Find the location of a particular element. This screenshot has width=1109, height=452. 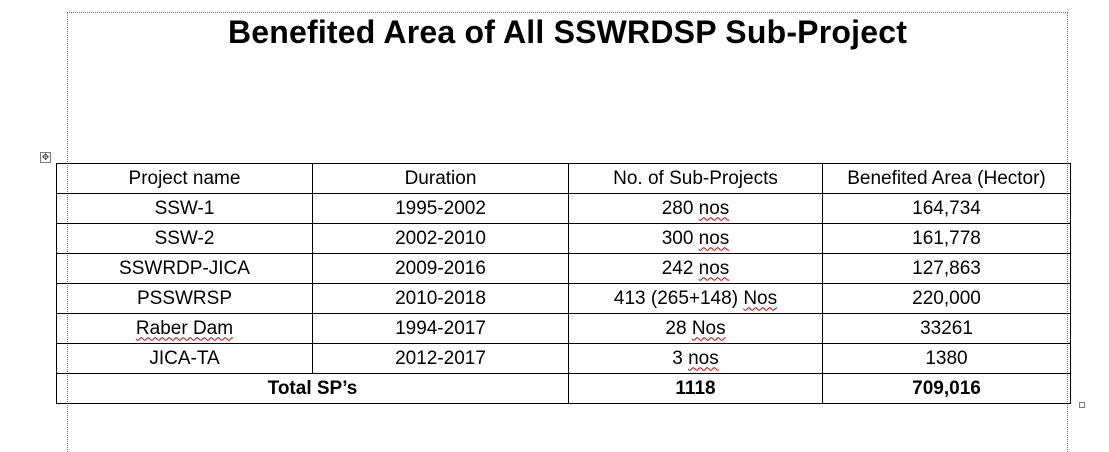

cell-duration: 1994-2017 is located at coordinates (440, 328).